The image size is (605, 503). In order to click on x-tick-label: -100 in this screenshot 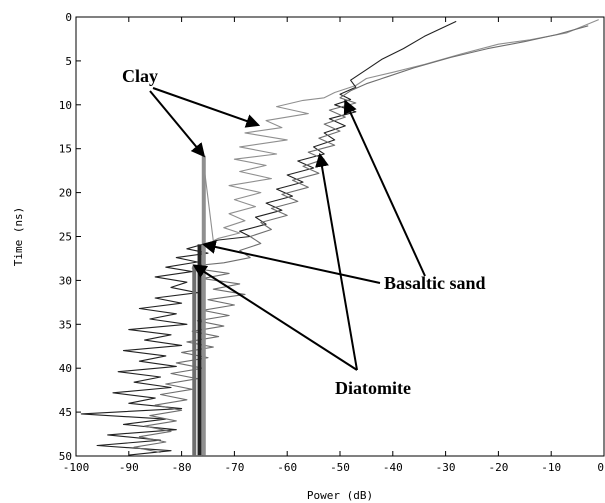, I will do `click(76, 467)`.